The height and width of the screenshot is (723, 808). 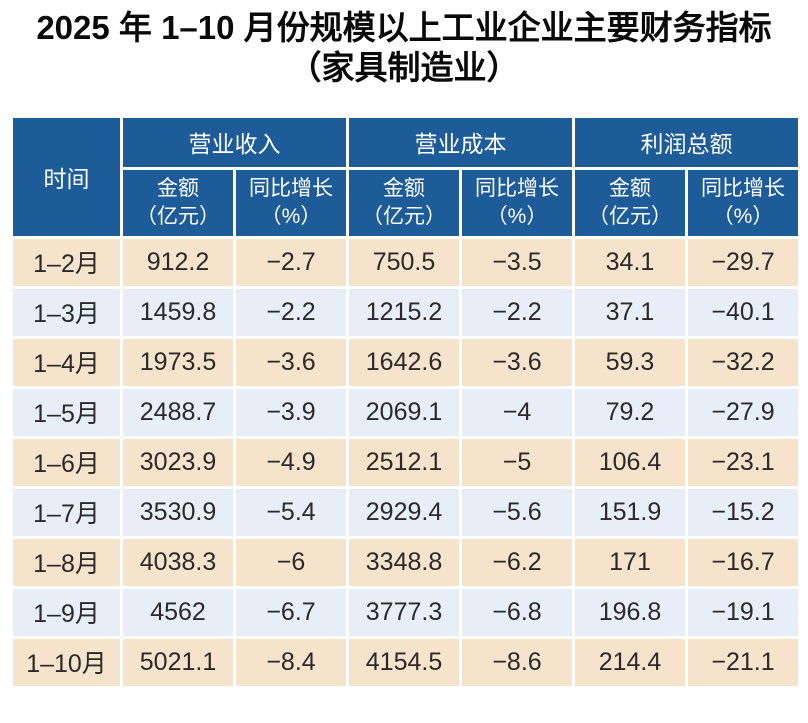 I want to click on cell-profit-amount: 37.1, so click(x=630, y=312).